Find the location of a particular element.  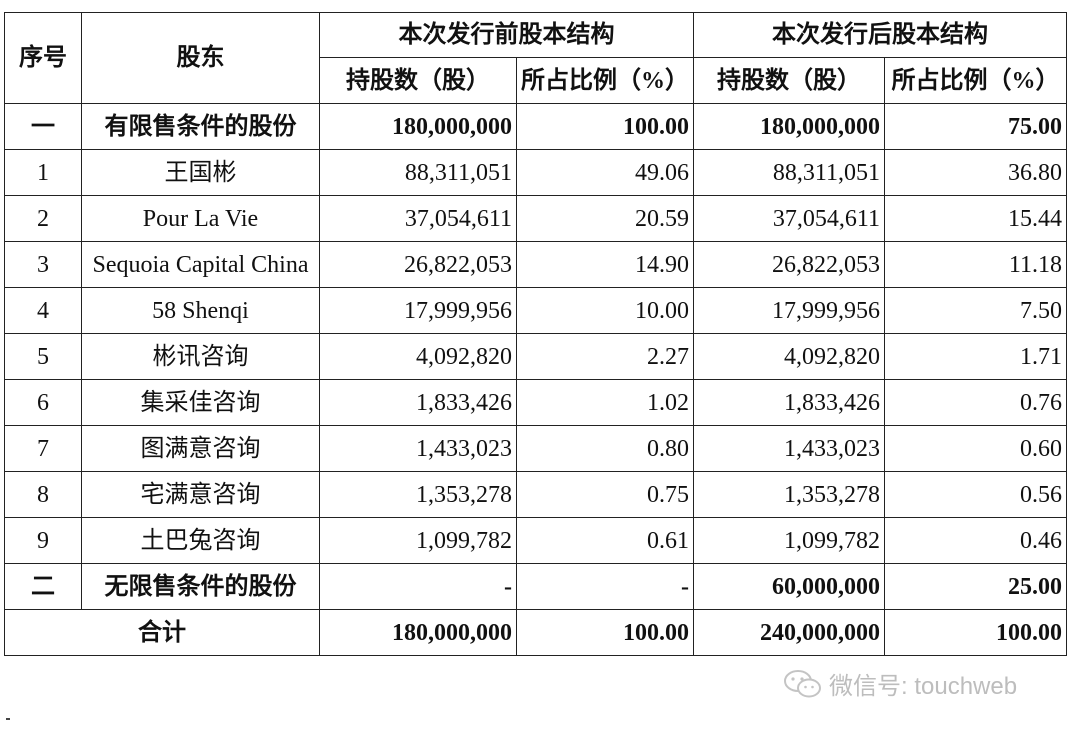

cell-before-ratio: - is located at coordinates (605, 586).